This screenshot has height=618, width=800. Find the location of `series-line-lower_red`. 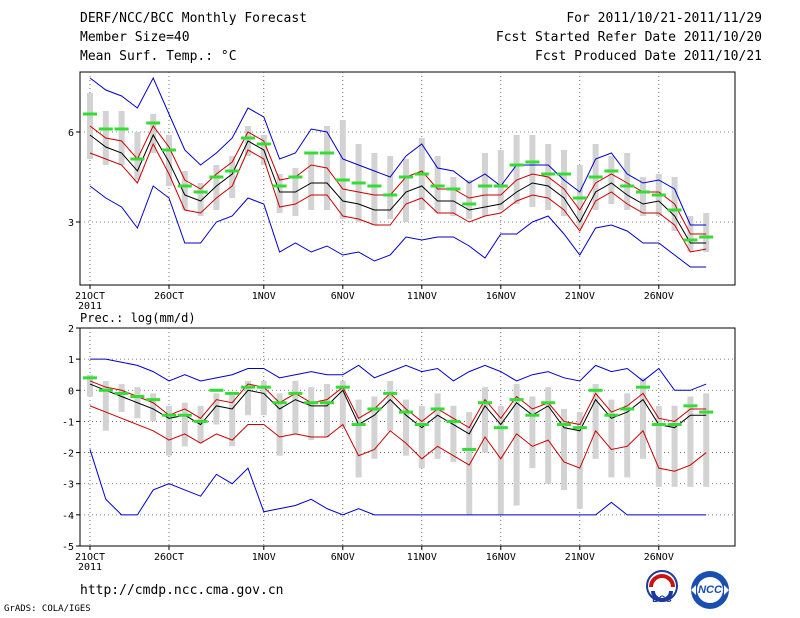

series-line-lower_red is located at coordinates (398, 197).